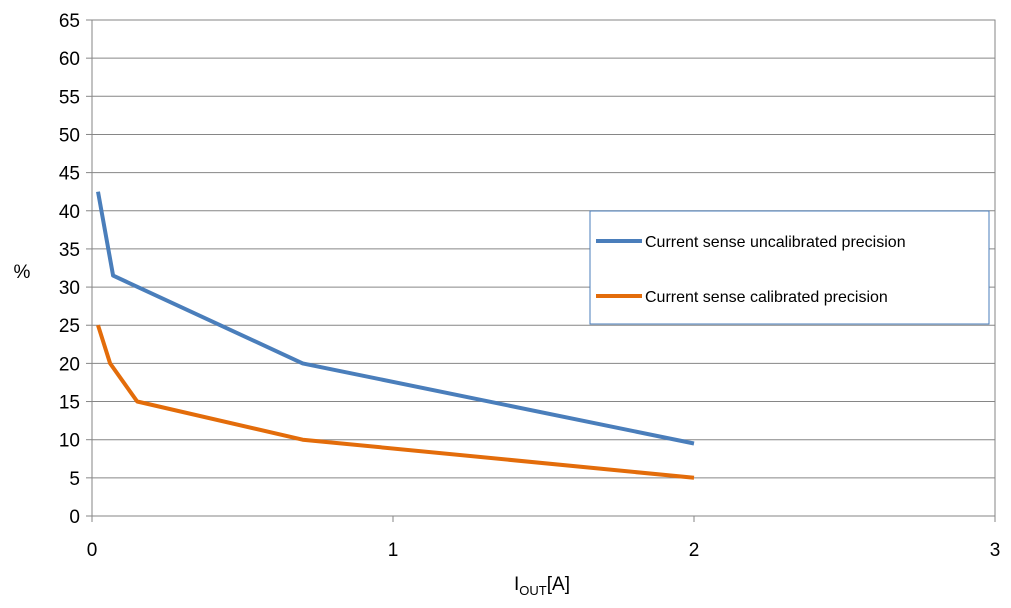  What do you see at coordinates (69, 21) in the screenshot?
I see `y-tick-label-65: 65` at bounding box center [69, 21].